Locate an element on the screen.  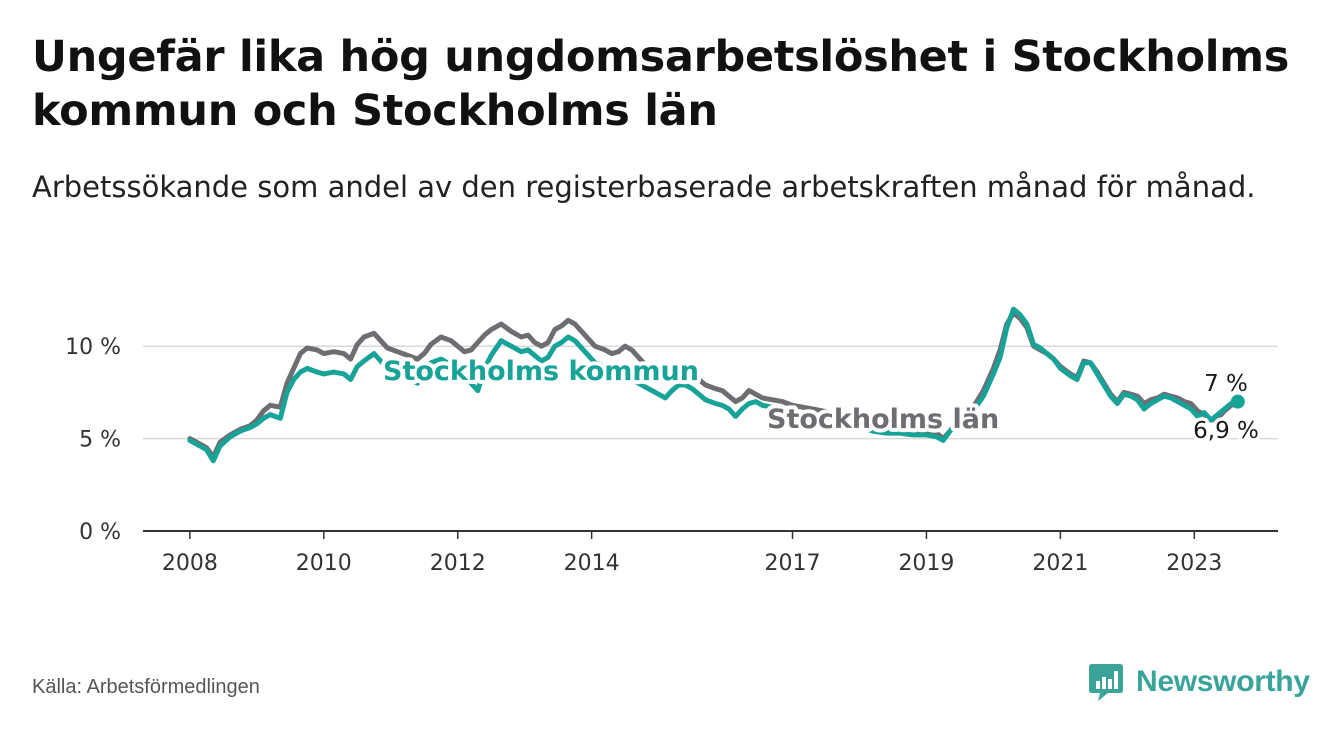
brand-logo: Newsworthy is located at coordinates (1199, 682).